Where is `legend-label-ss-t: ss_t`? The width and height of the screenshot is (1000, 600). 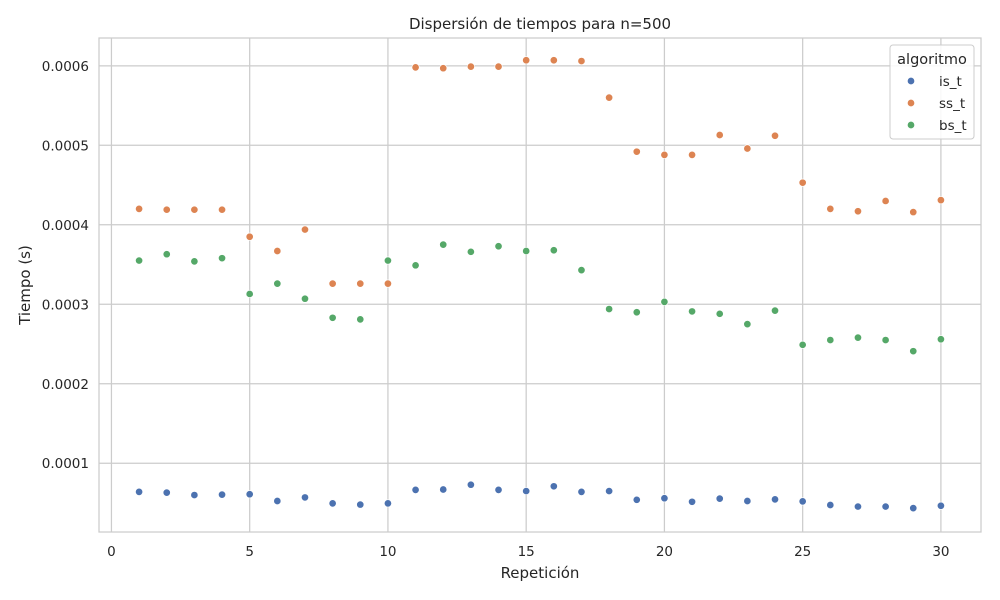
legend-label-ss-t: ss_t is located at coordinates (952, 104).